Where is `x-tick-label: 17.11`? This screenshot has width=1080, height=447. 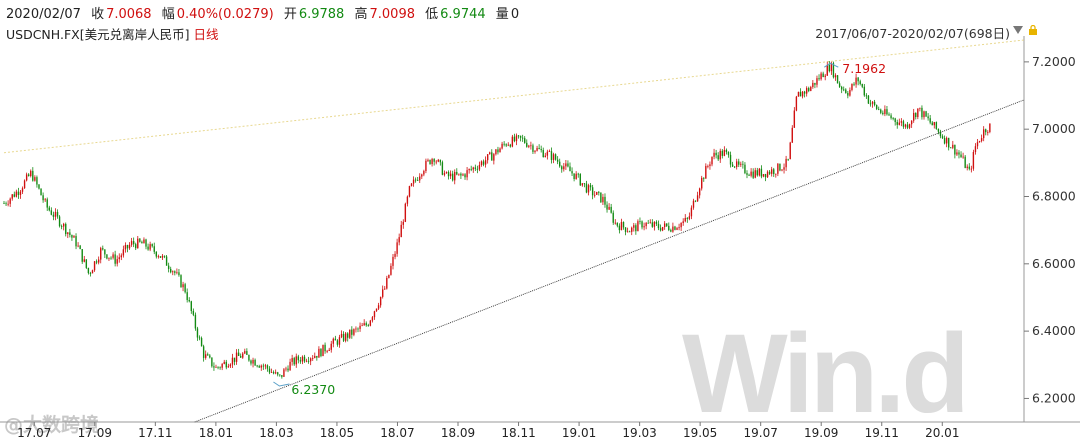
x-tick-label: 17.11 is located at coordinates (155, 433).